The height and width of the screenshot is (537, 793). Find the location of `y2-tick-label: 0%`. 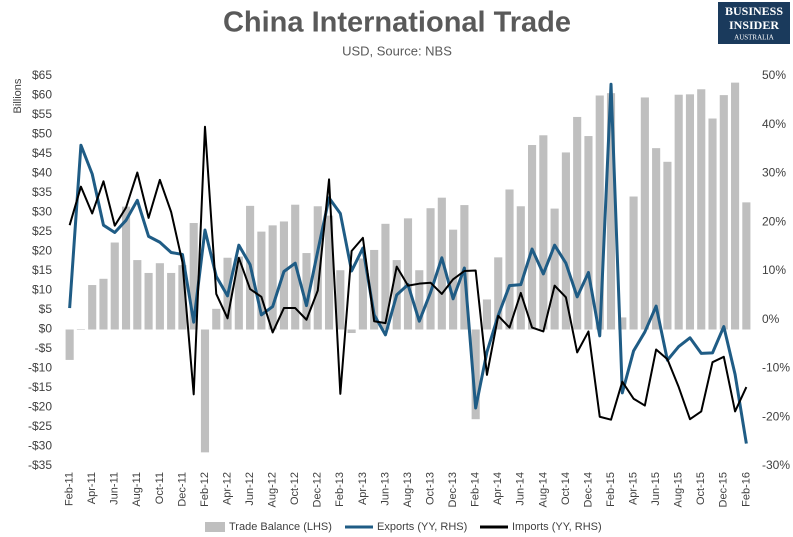

y2-tick-label: 0% is located at coordinates (771, 319).